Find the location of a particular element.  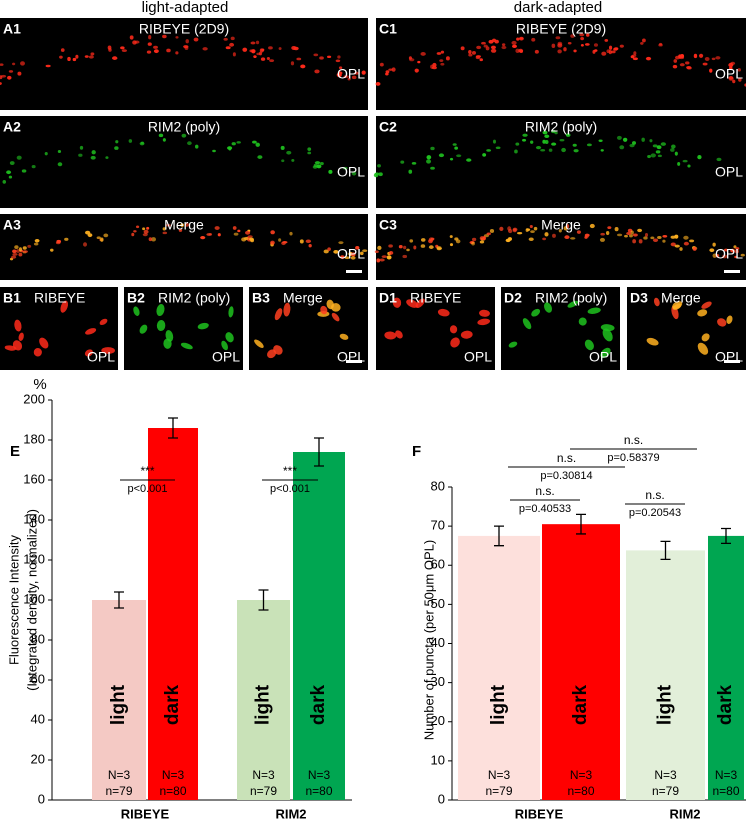

y-axis-title: (Integrated density, normalized) is located at coordinates (31, 600).